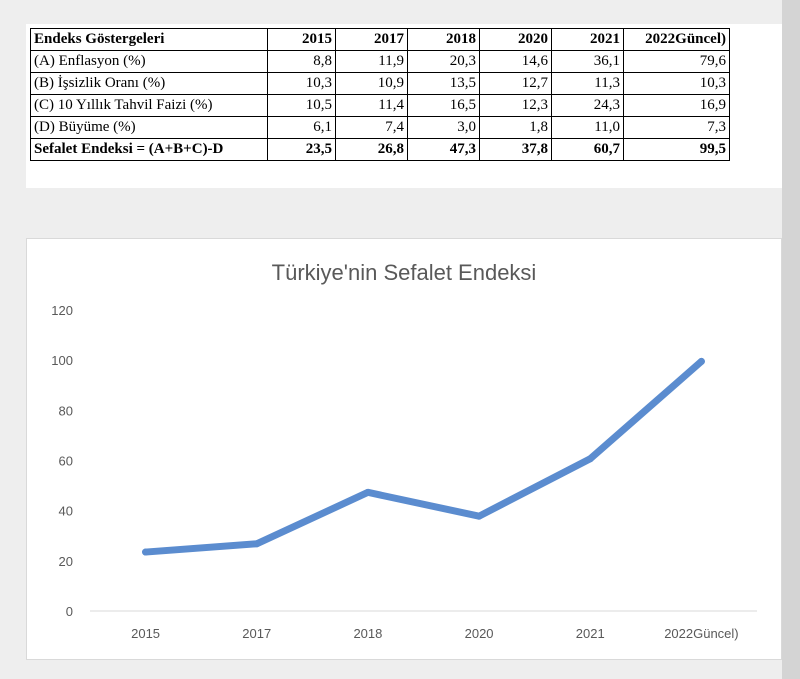 The height and width of the screenshot is (679, 800). What do you see at coordinates (443, 105) in the screenshot?
I see `table-cell: 16,5` at bounding box center [443, 105].